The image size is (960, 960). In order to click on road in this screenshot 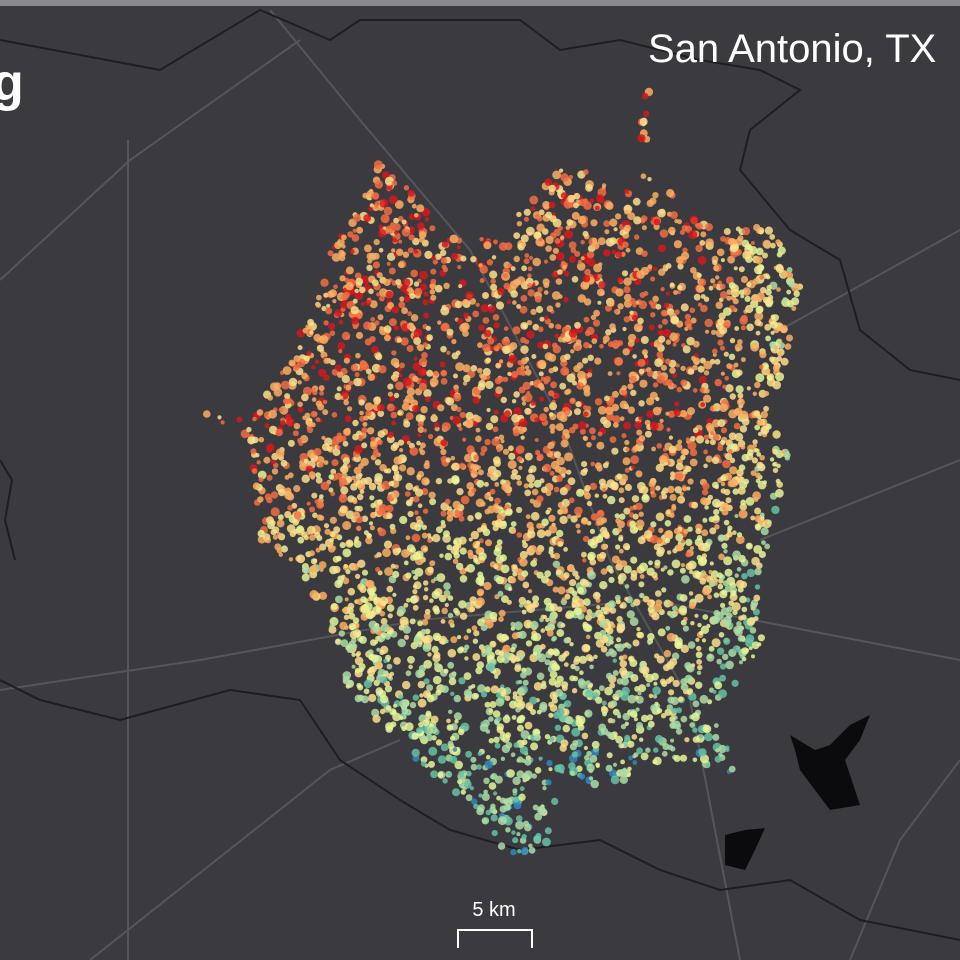, I will do `click(245, 849)`.